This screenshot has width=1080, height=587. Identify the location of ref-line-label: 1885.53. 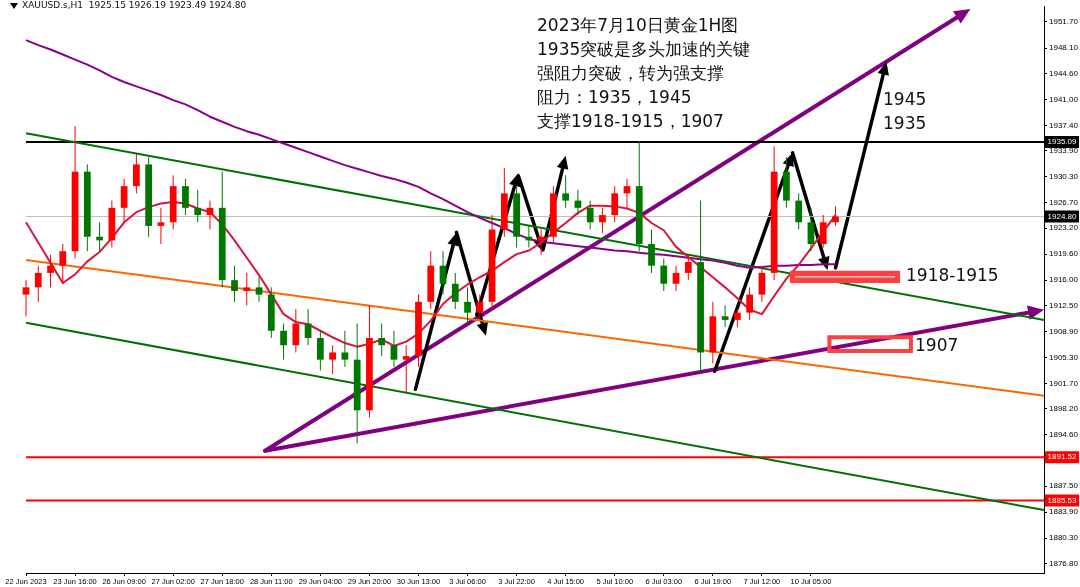
(1062, 500).